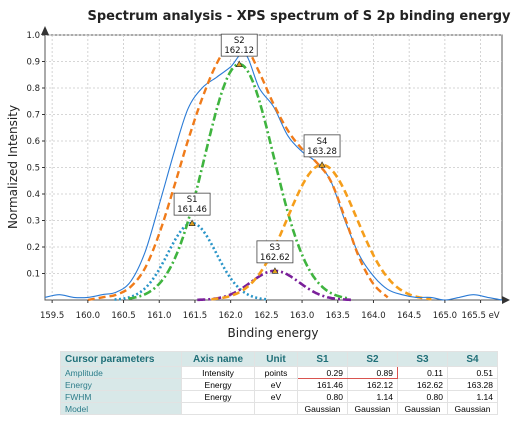 This screenshot has height=425, width=531. I want to click on y-tick-label: 0.7, so click(33, 116).